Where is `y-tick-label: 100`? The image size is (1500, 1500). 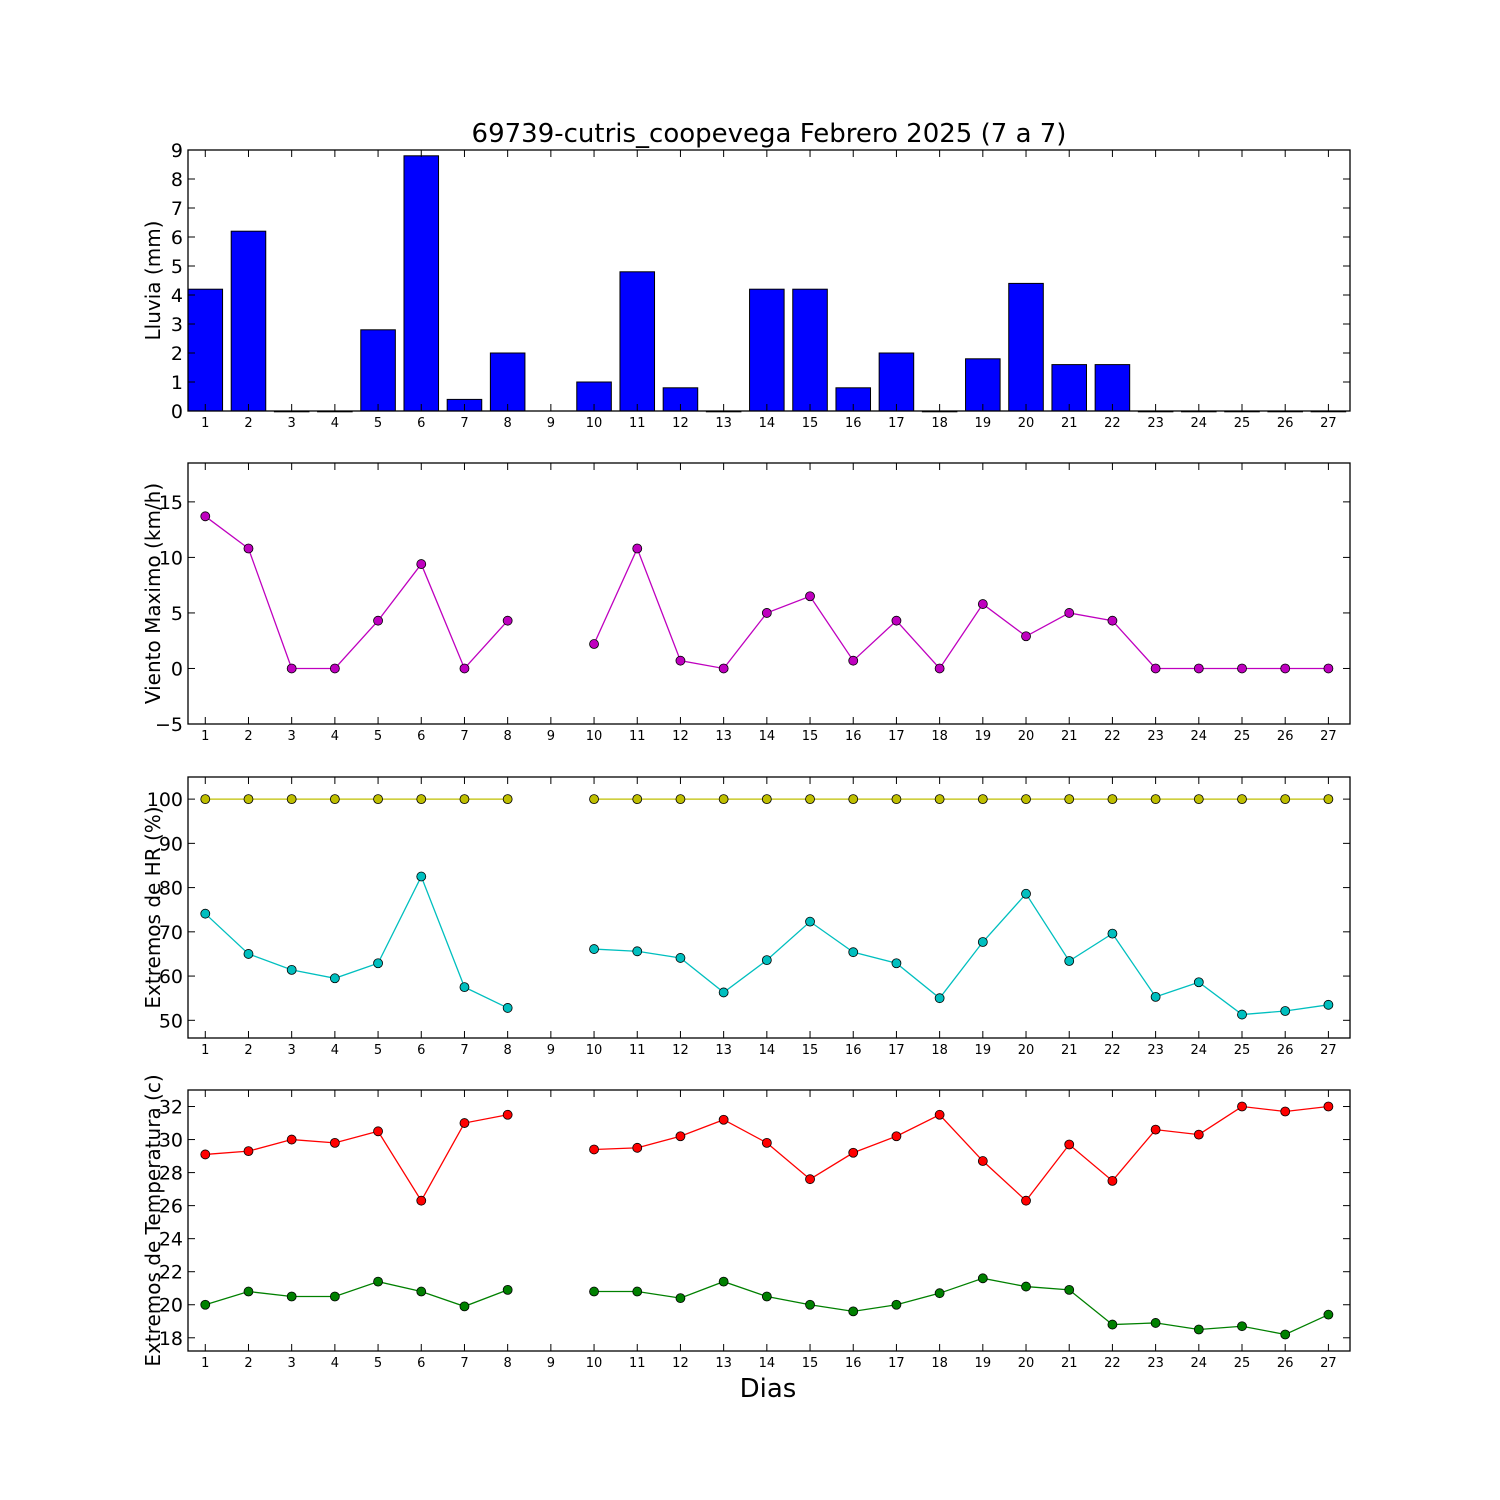
y-tick-label: 100 is located at coordinates (165, 800).